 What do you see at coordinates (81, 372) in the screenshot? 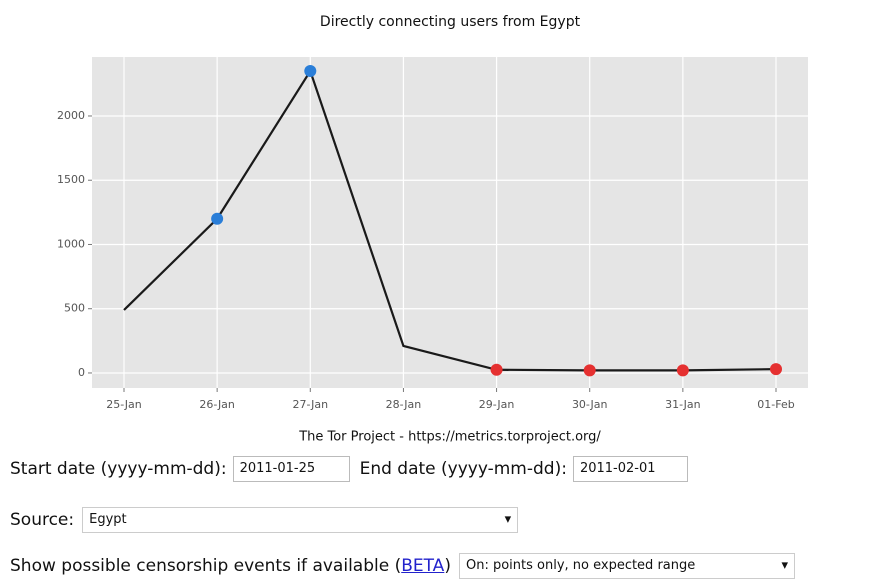
I see `y-tick-label: 0` at bounding box center [81, 372].